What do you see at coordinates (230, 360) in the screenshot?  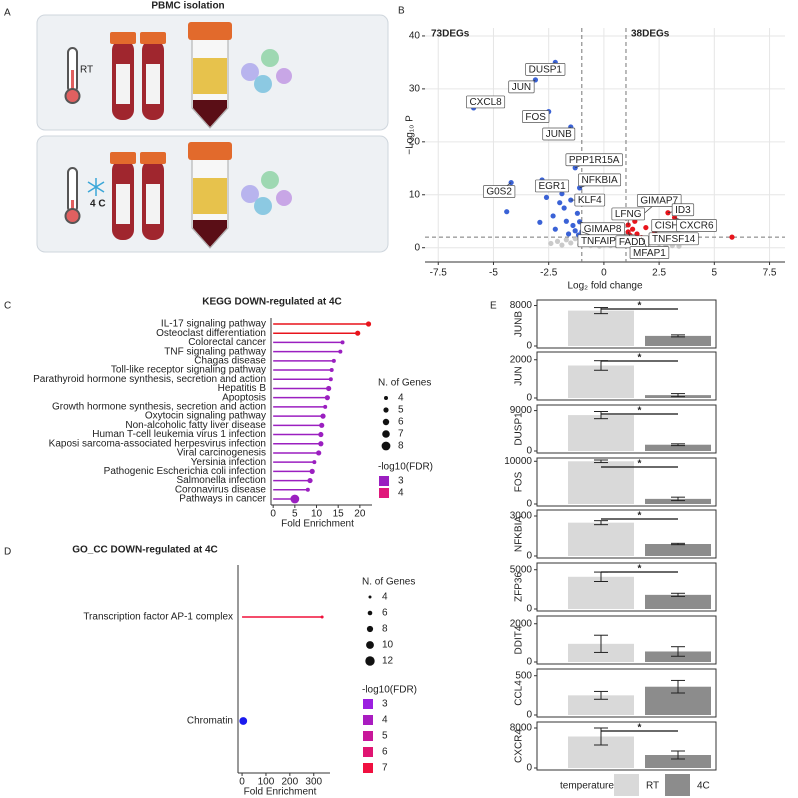 I see `category-label: Chagas disease` at bounding box center [230, 360].